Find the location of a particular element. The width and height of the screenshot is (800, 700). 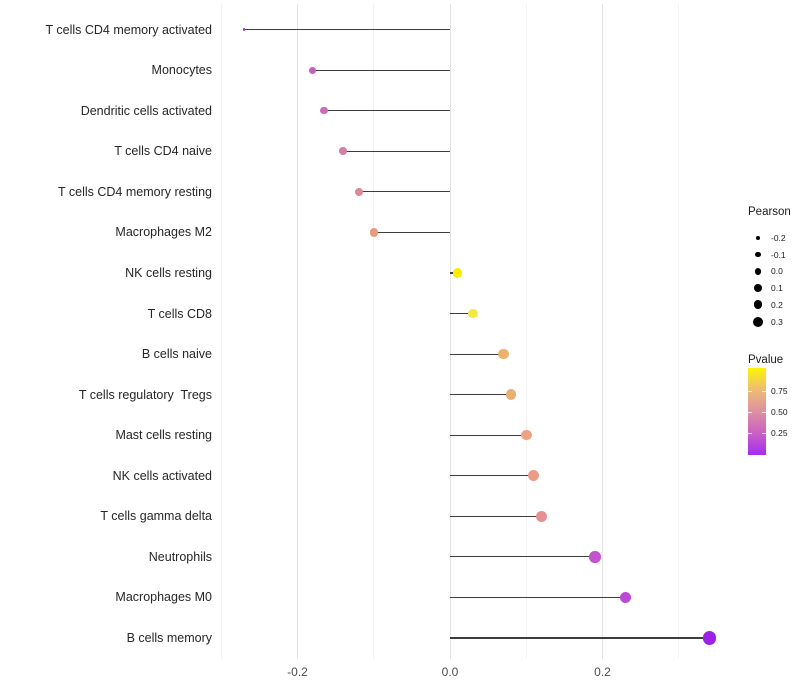

pearson-legend-title: Pearson is located at coordinates (769, 212).